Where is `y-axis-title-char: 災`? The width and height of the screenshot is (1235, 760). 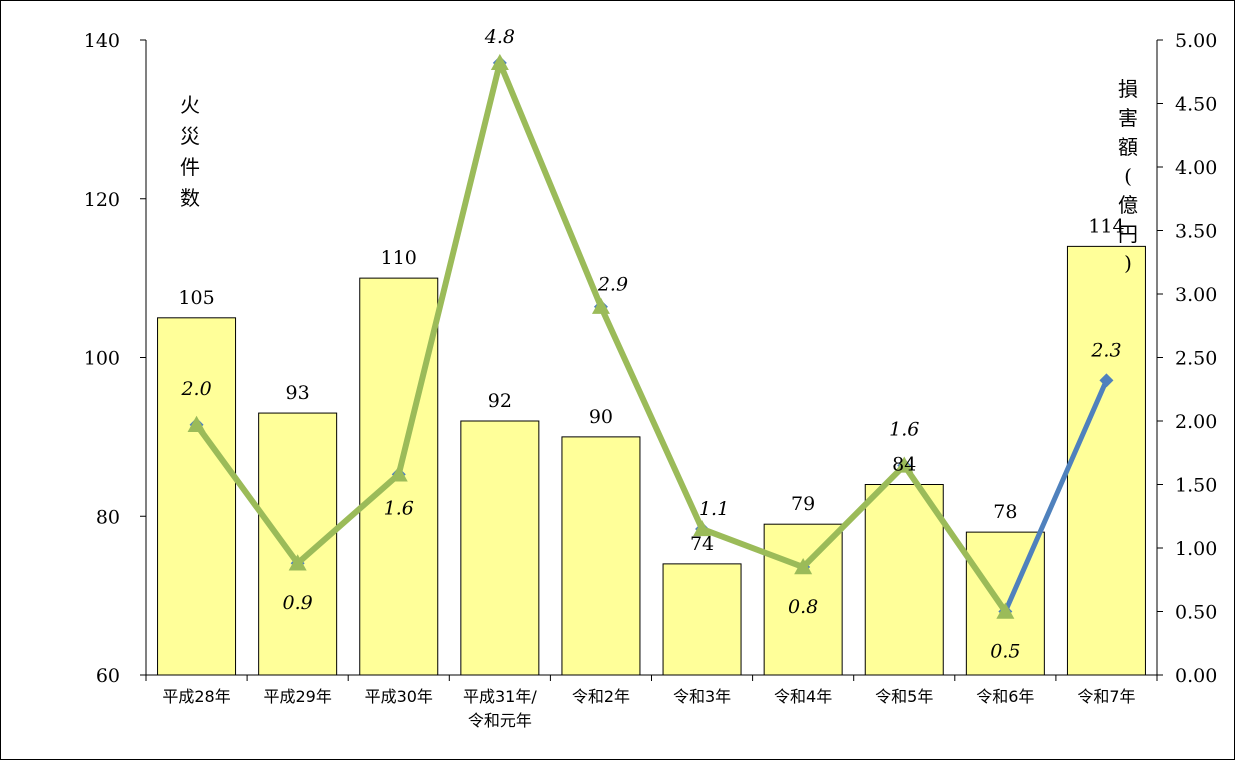
y-axis-title-char: 災 is located at coordinates (190, 136).